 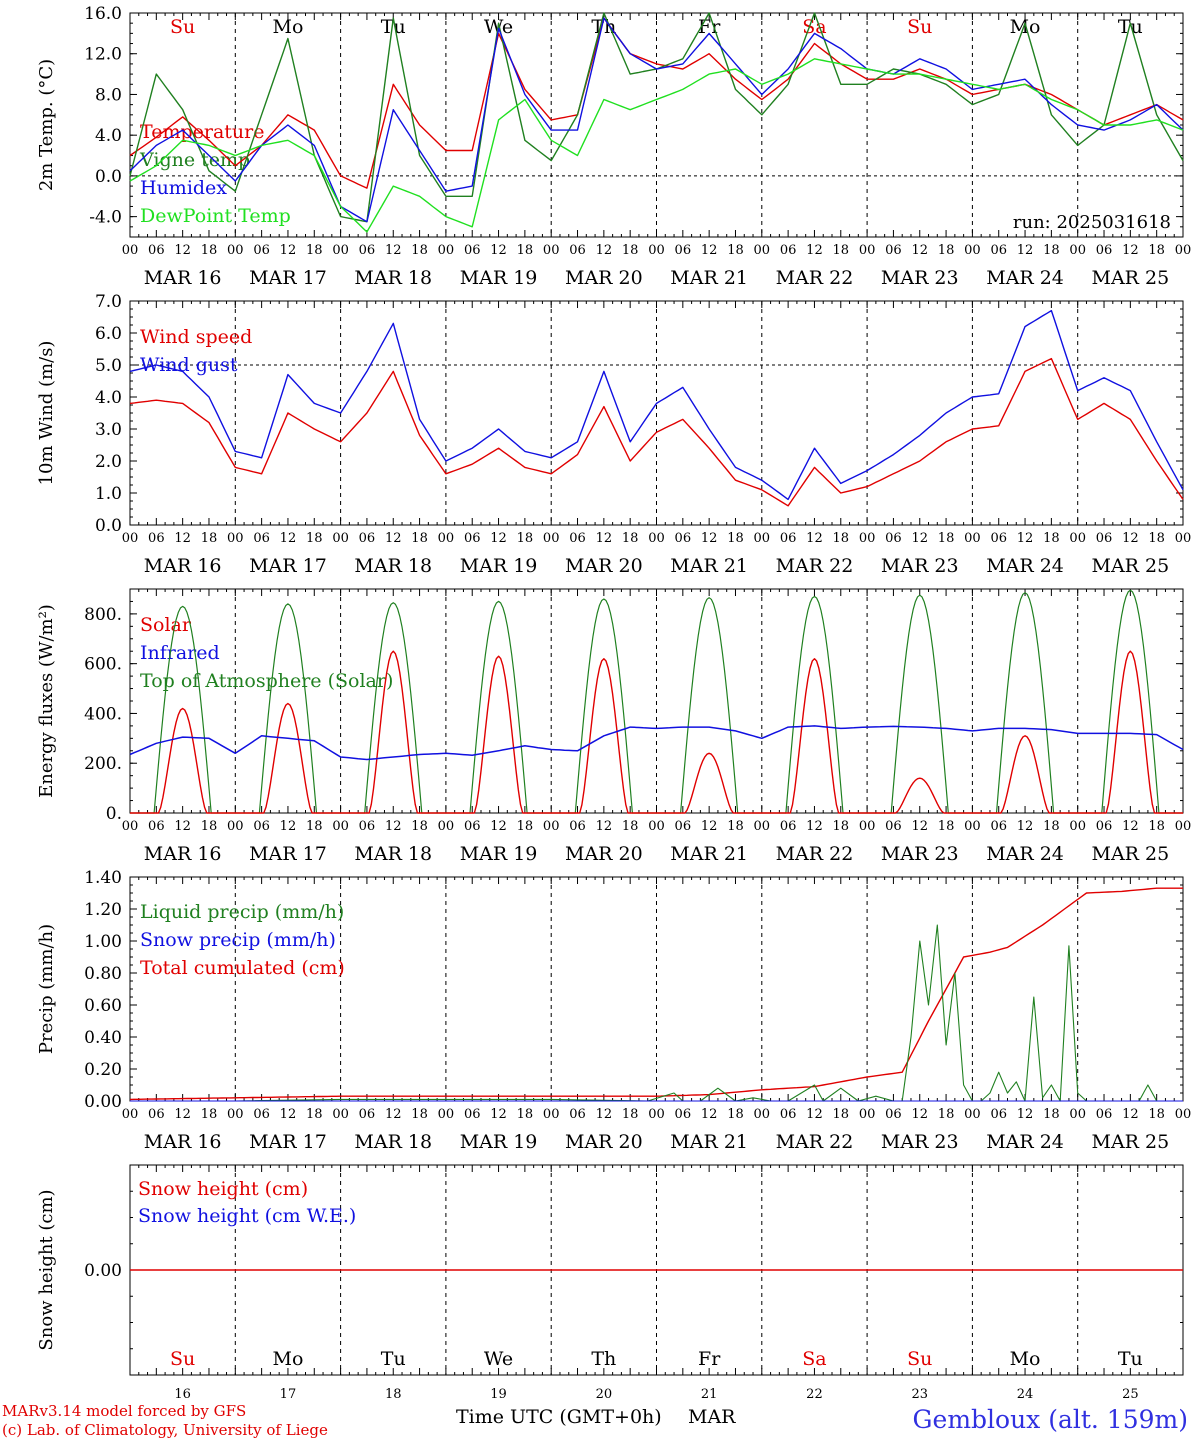 What do you see at coordinates (1130, 1394) in the screenshot?
I see `x-day-number-label: 25` at bounding box center [1130, 1394].